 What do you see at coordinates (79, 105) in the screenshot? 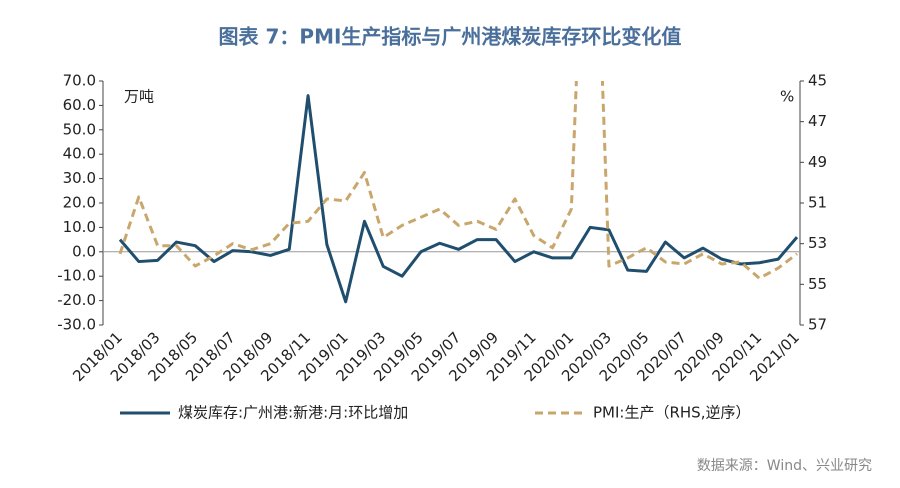
I see `y-tick-label: 60.0` at bounding box center [79, 105].